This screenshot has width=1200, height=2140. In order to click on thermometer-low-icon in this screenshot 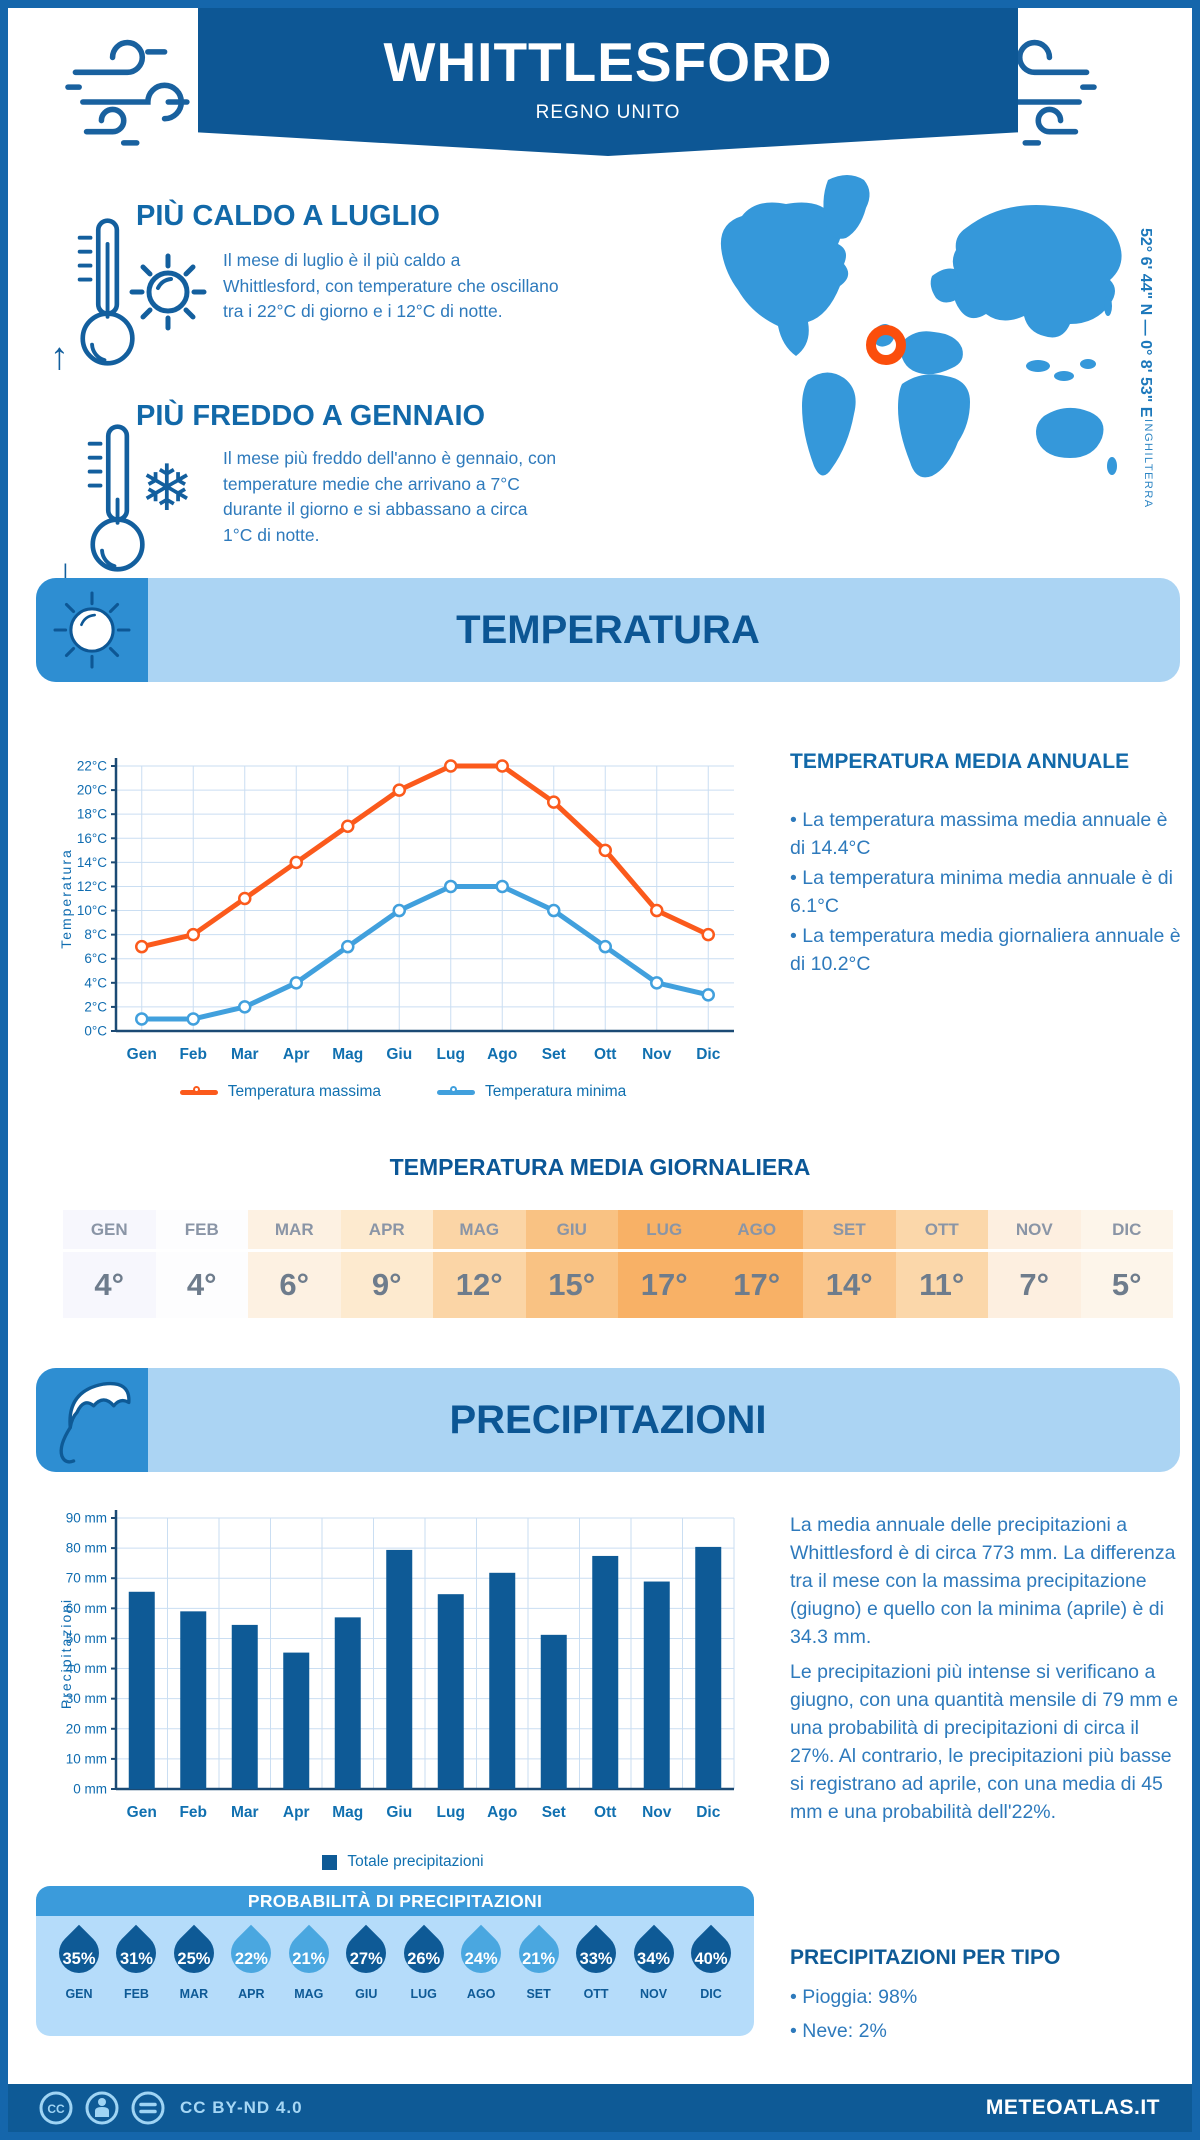, I will do `click(116, 502)`.